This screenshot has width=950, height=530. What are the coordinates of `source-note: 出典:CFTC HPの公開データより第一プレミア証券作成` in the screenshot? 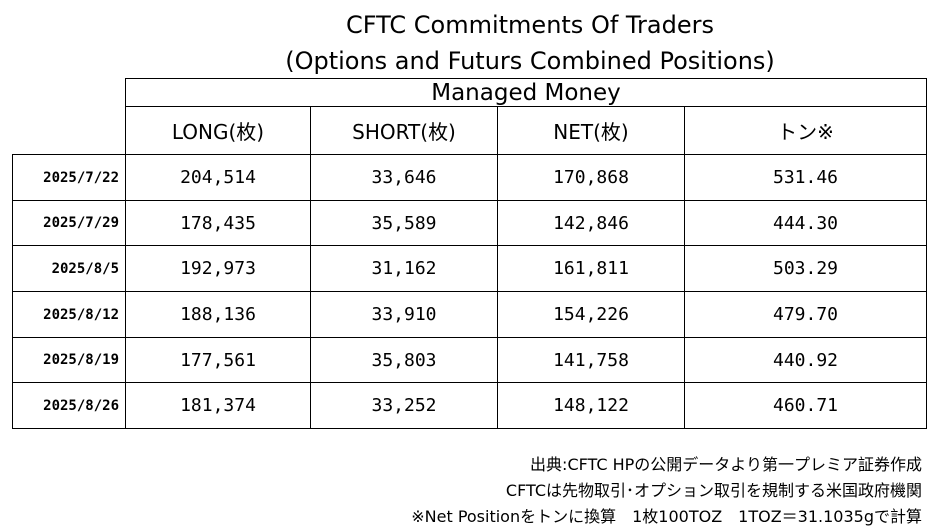 It's located at (726, 464).